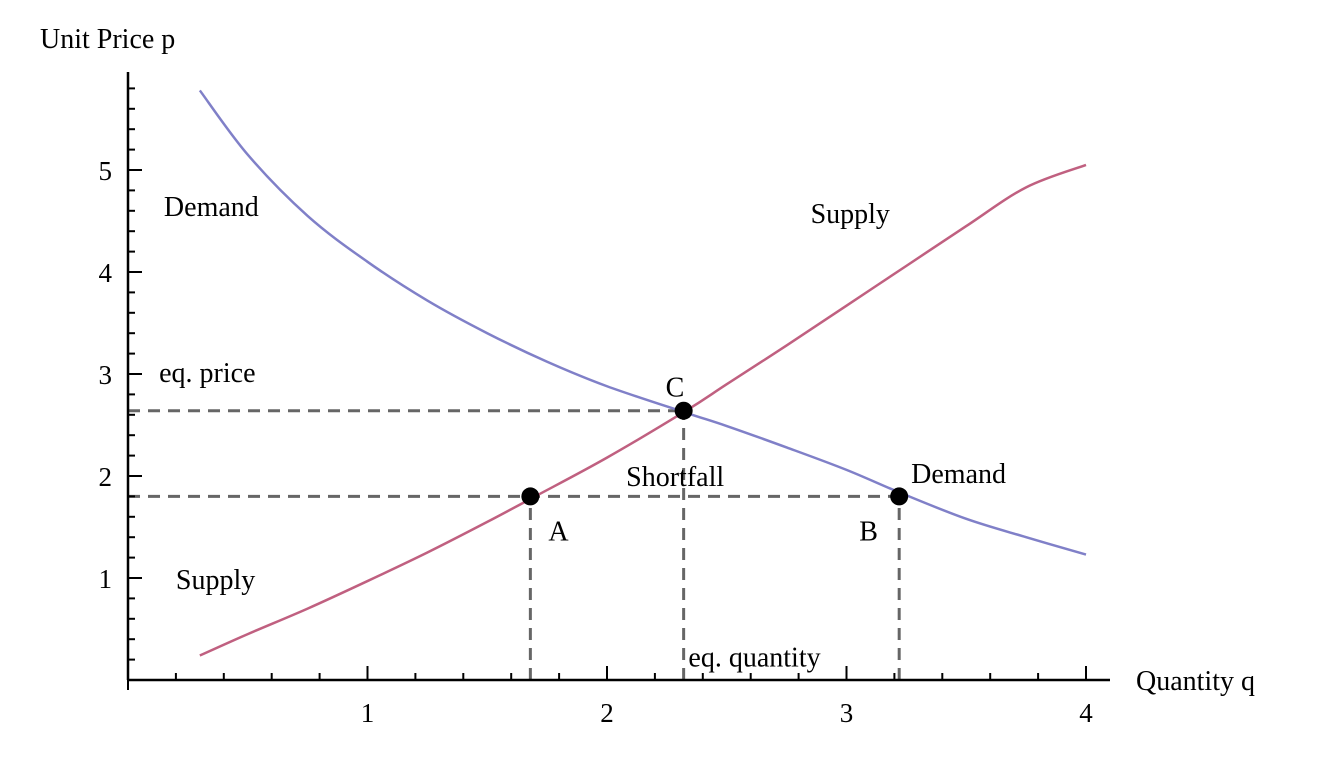  Describe the element at coordinates (106, 171) in the screenshot. I see `y-tick-label: 5` at that location.